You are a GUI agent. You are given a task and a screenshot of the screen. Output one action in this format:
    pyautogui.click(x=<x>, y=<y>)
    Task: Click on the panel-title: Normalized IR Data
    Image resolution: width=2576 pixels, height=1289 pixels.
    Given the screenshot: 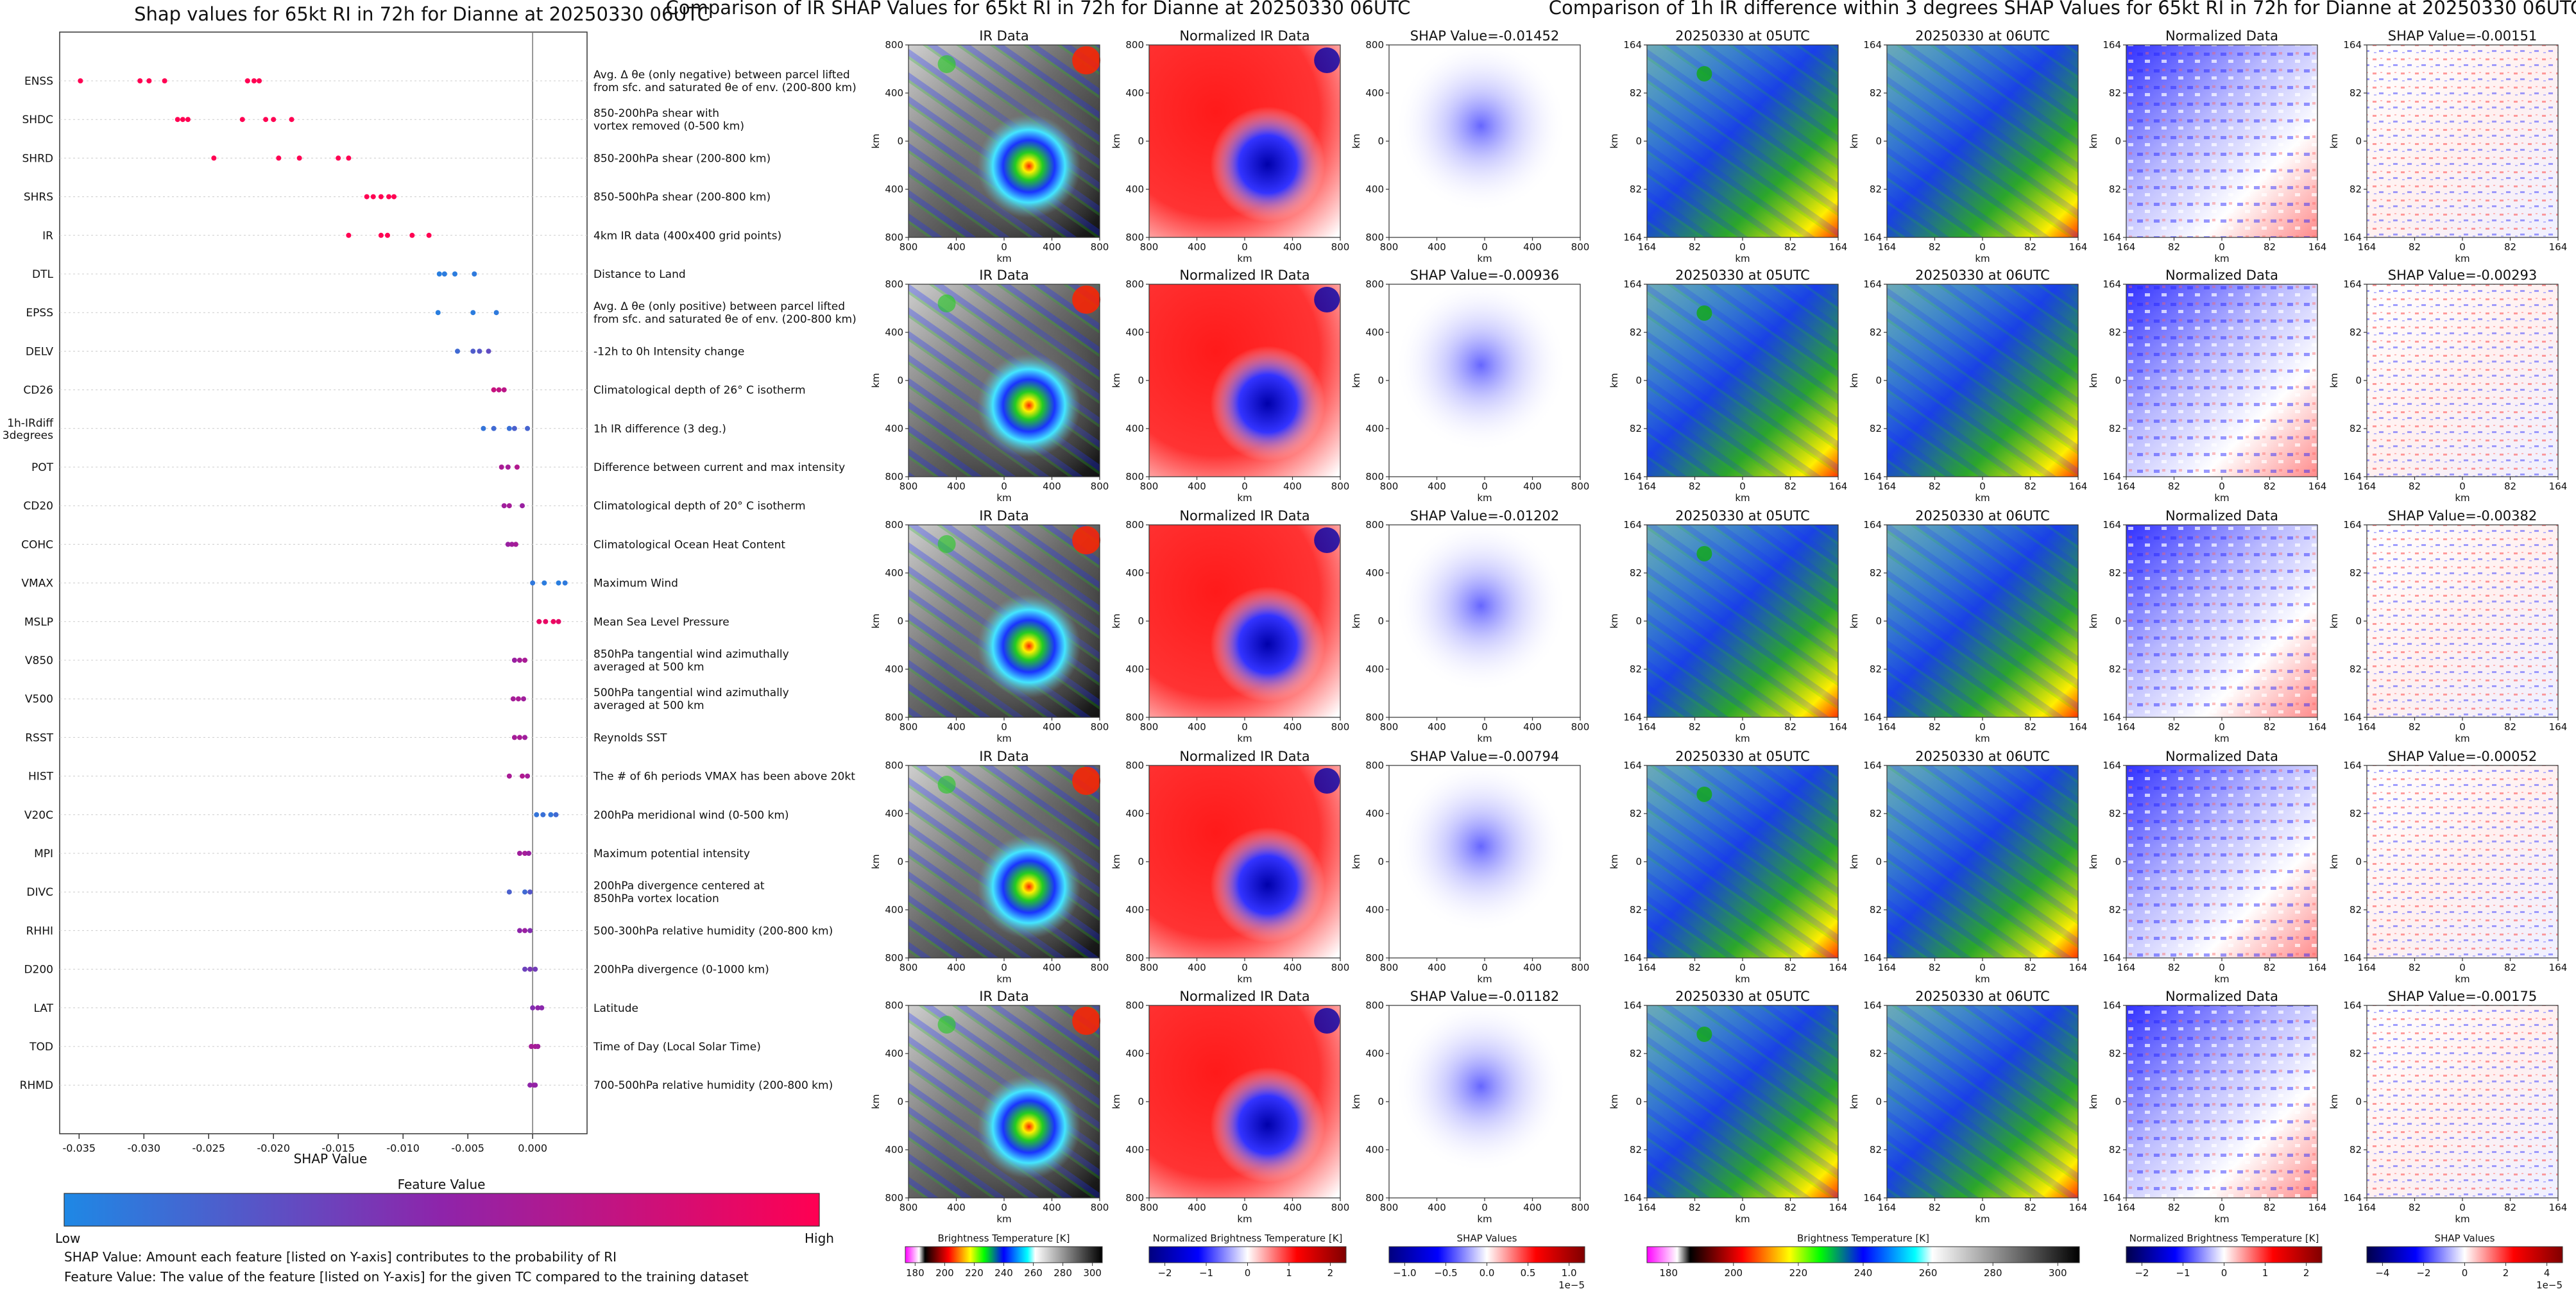 What is the action you would take?
    pyautogui.click(x=1244, y=756)
    